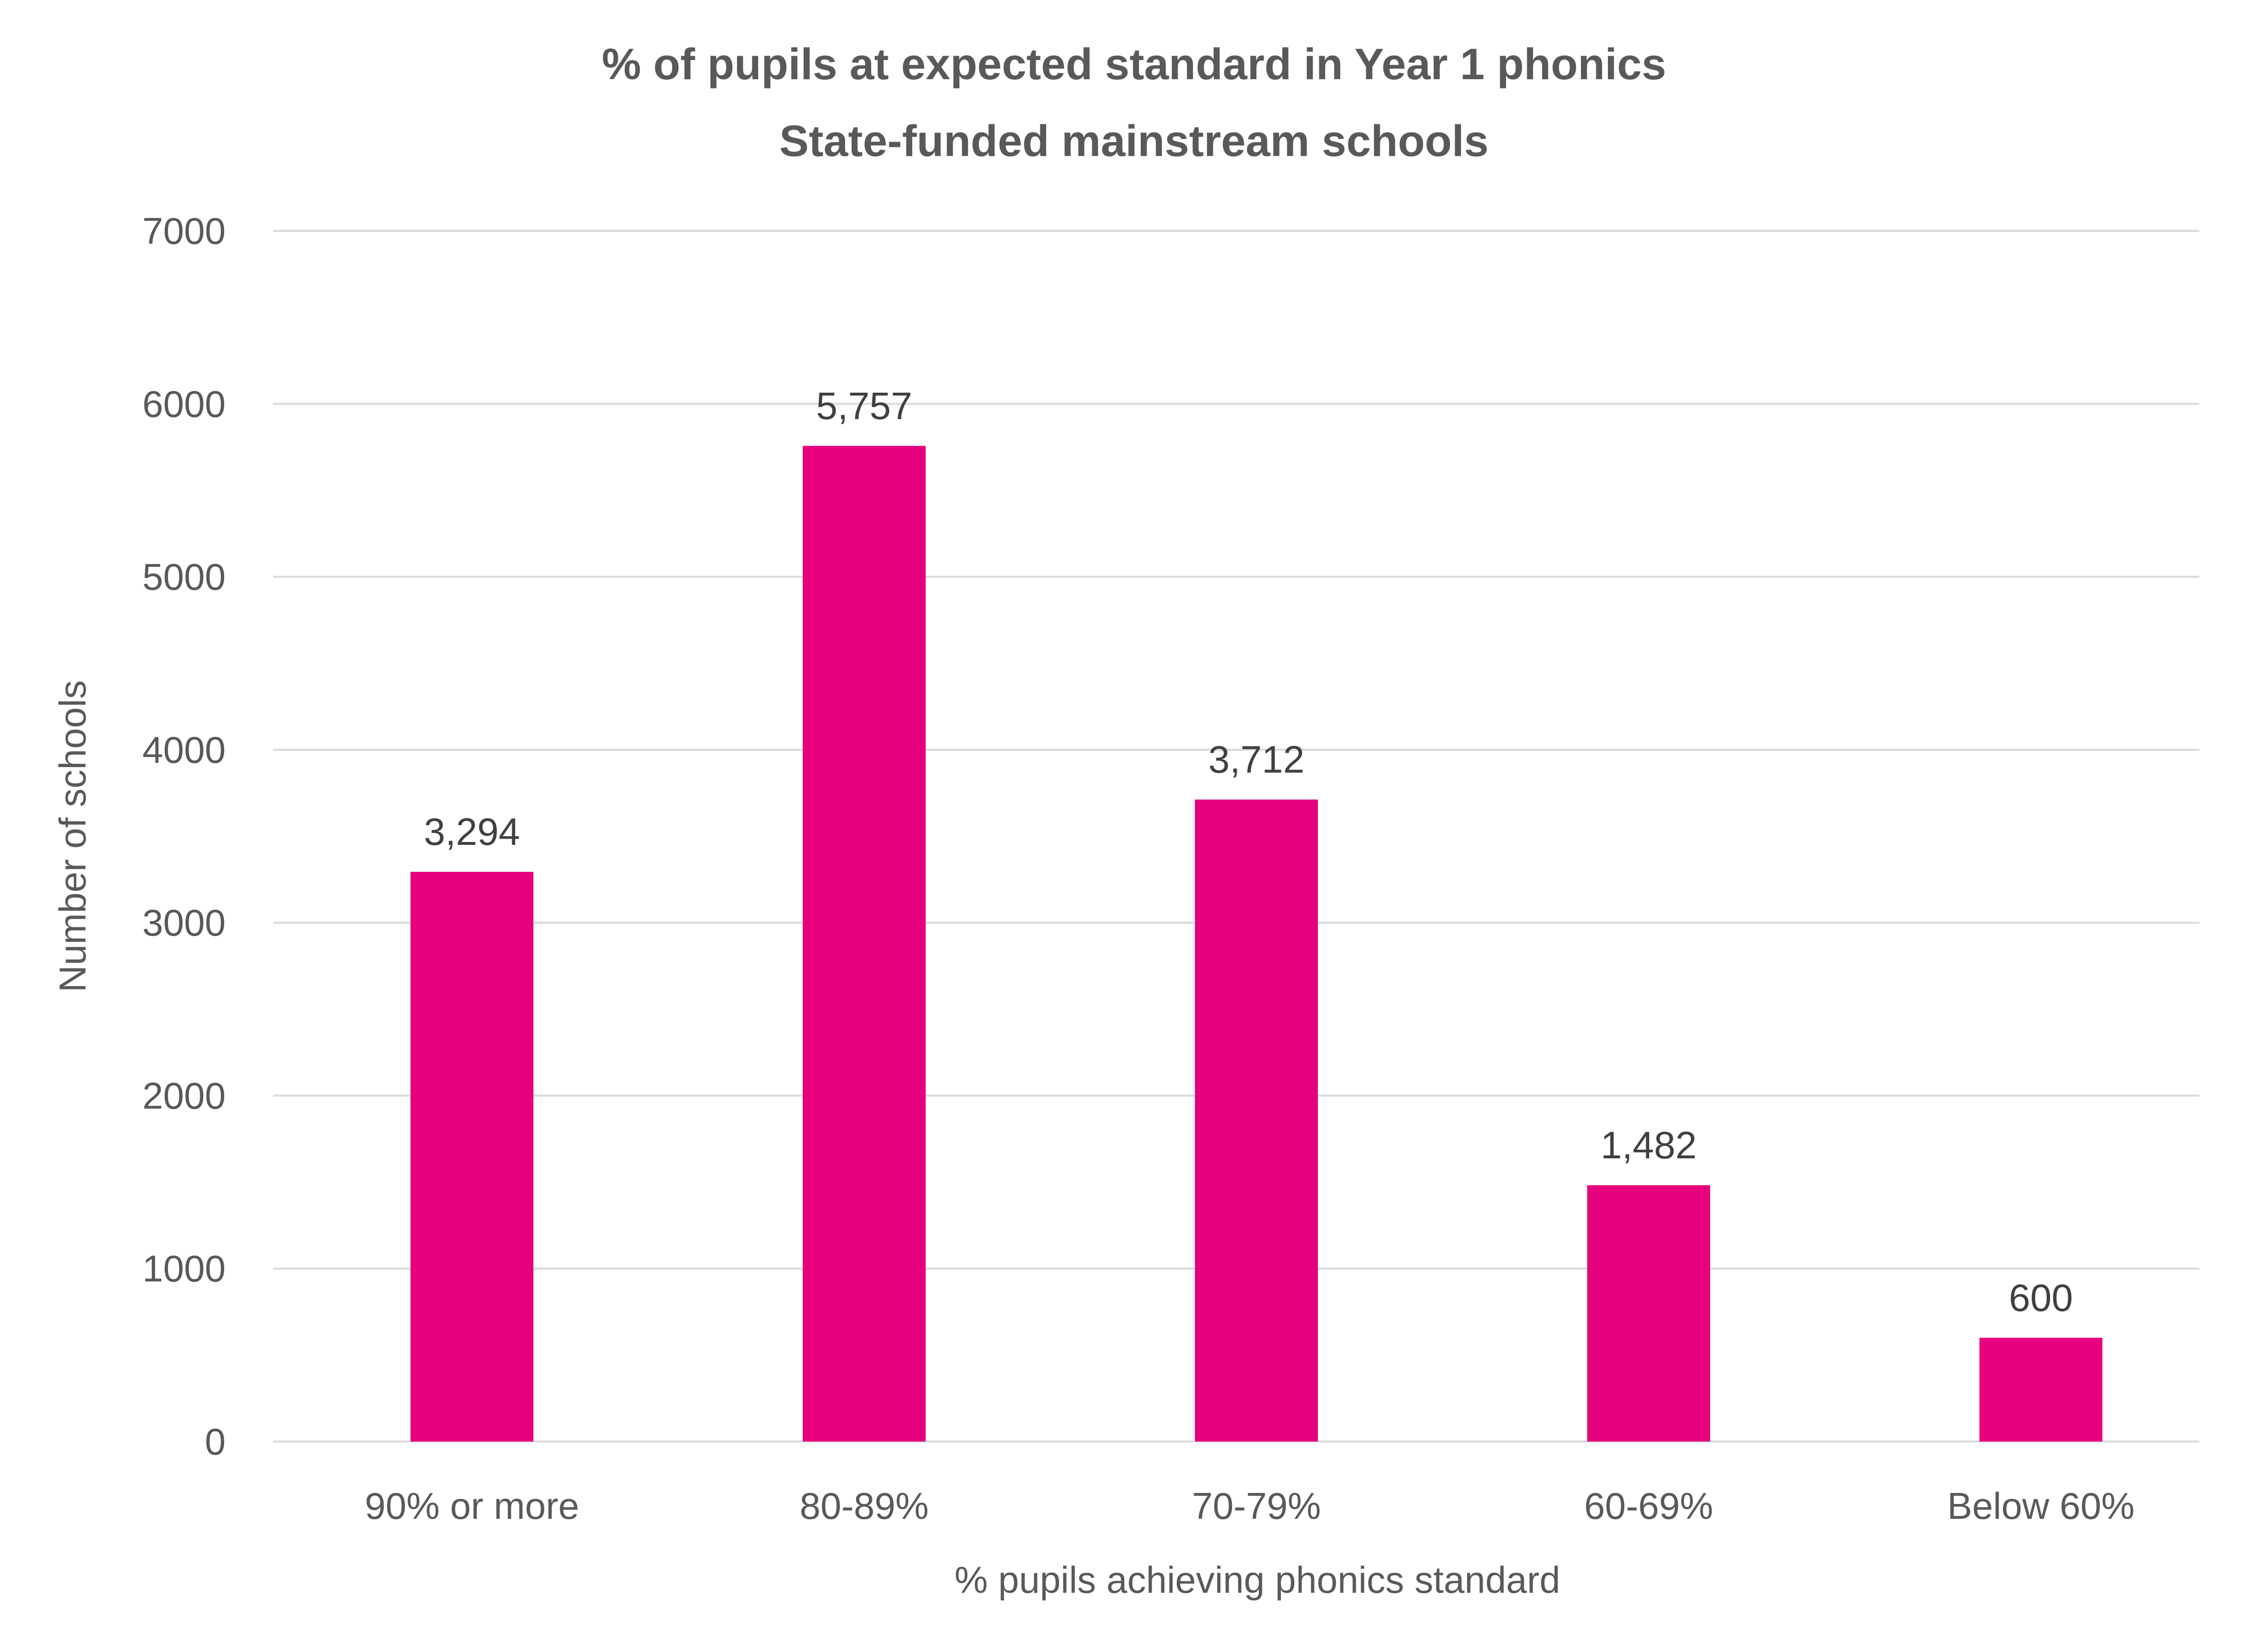 The image size is (2268, 1647). What do you see at coordinates (472, 831) in the screenshot?
I see `data-label: 3,294` at bounding box center [472, 831].